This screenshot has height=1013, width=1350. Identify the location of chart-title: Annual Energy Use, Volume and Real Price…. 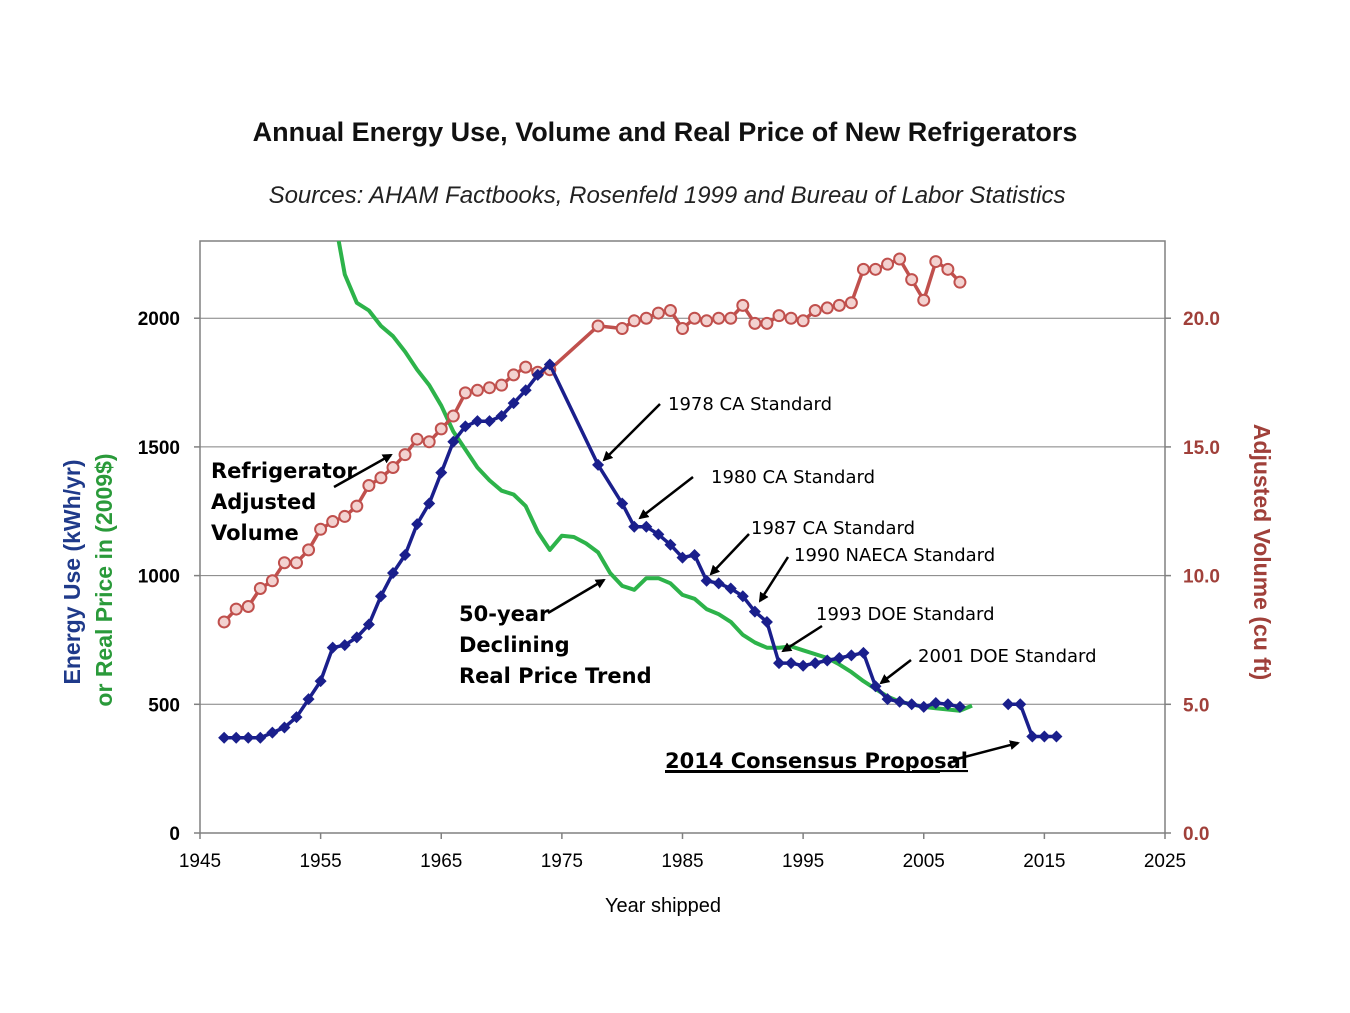
(665, 132).